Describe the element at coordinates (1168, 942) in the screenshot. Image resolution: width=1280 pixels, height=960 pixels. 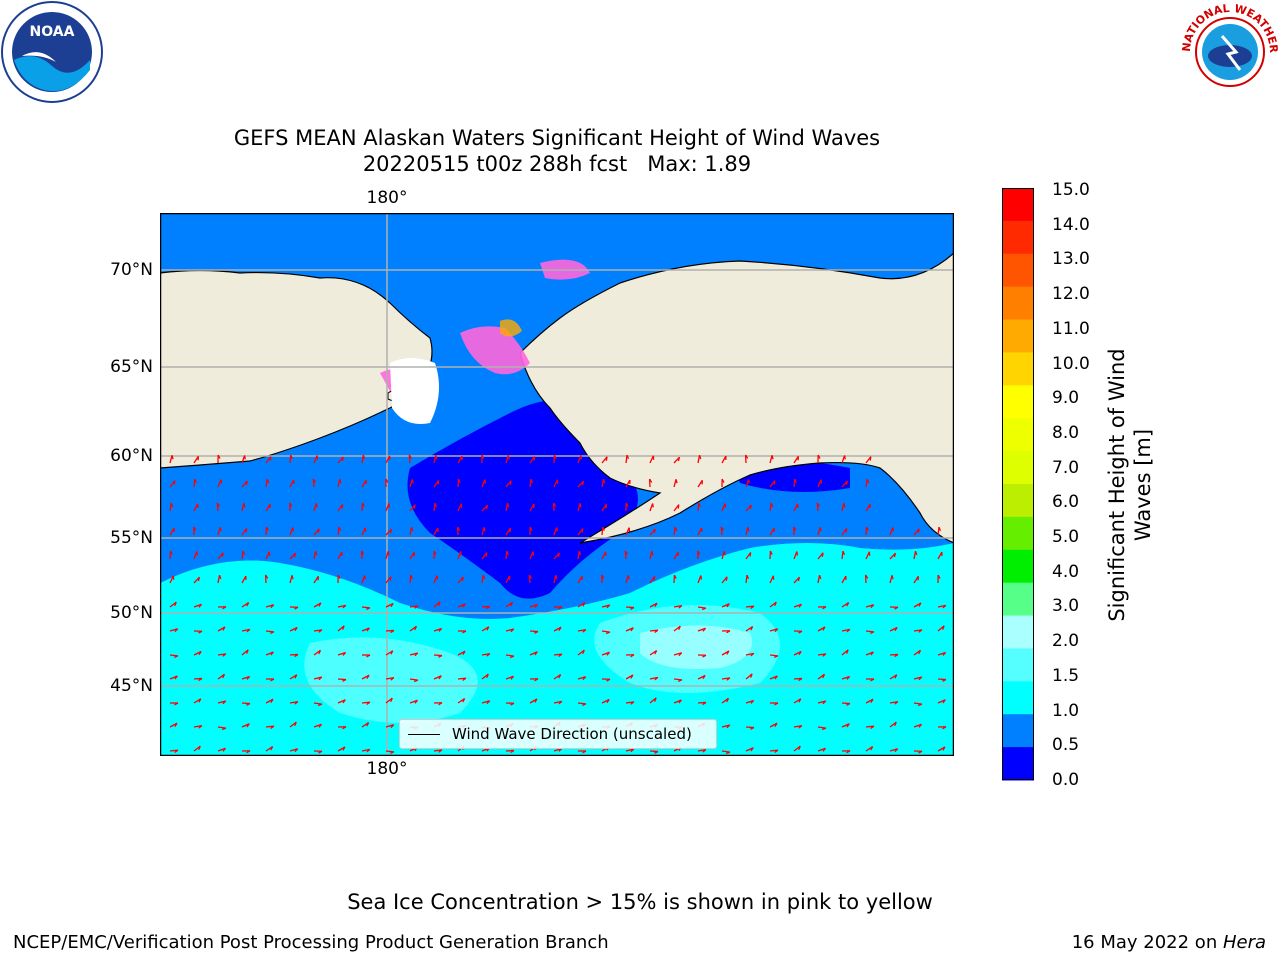
I see `footer-date: 16 May 2022 on Hera` at that location.